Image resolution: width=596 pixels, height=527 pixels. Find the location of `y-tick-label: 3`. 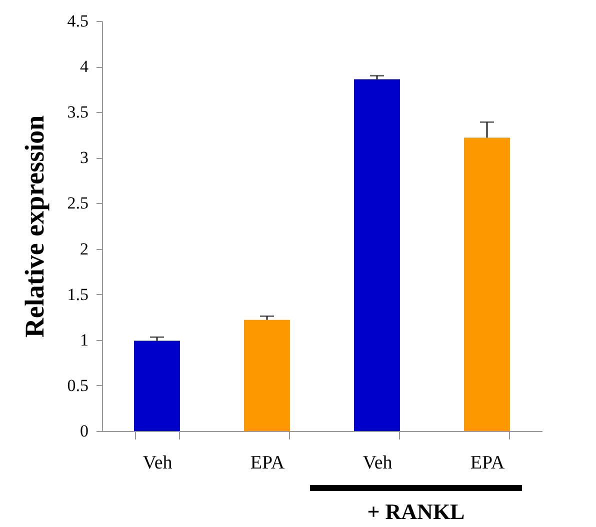

y-tick-label: 3 is located at coordinates (84, 158).